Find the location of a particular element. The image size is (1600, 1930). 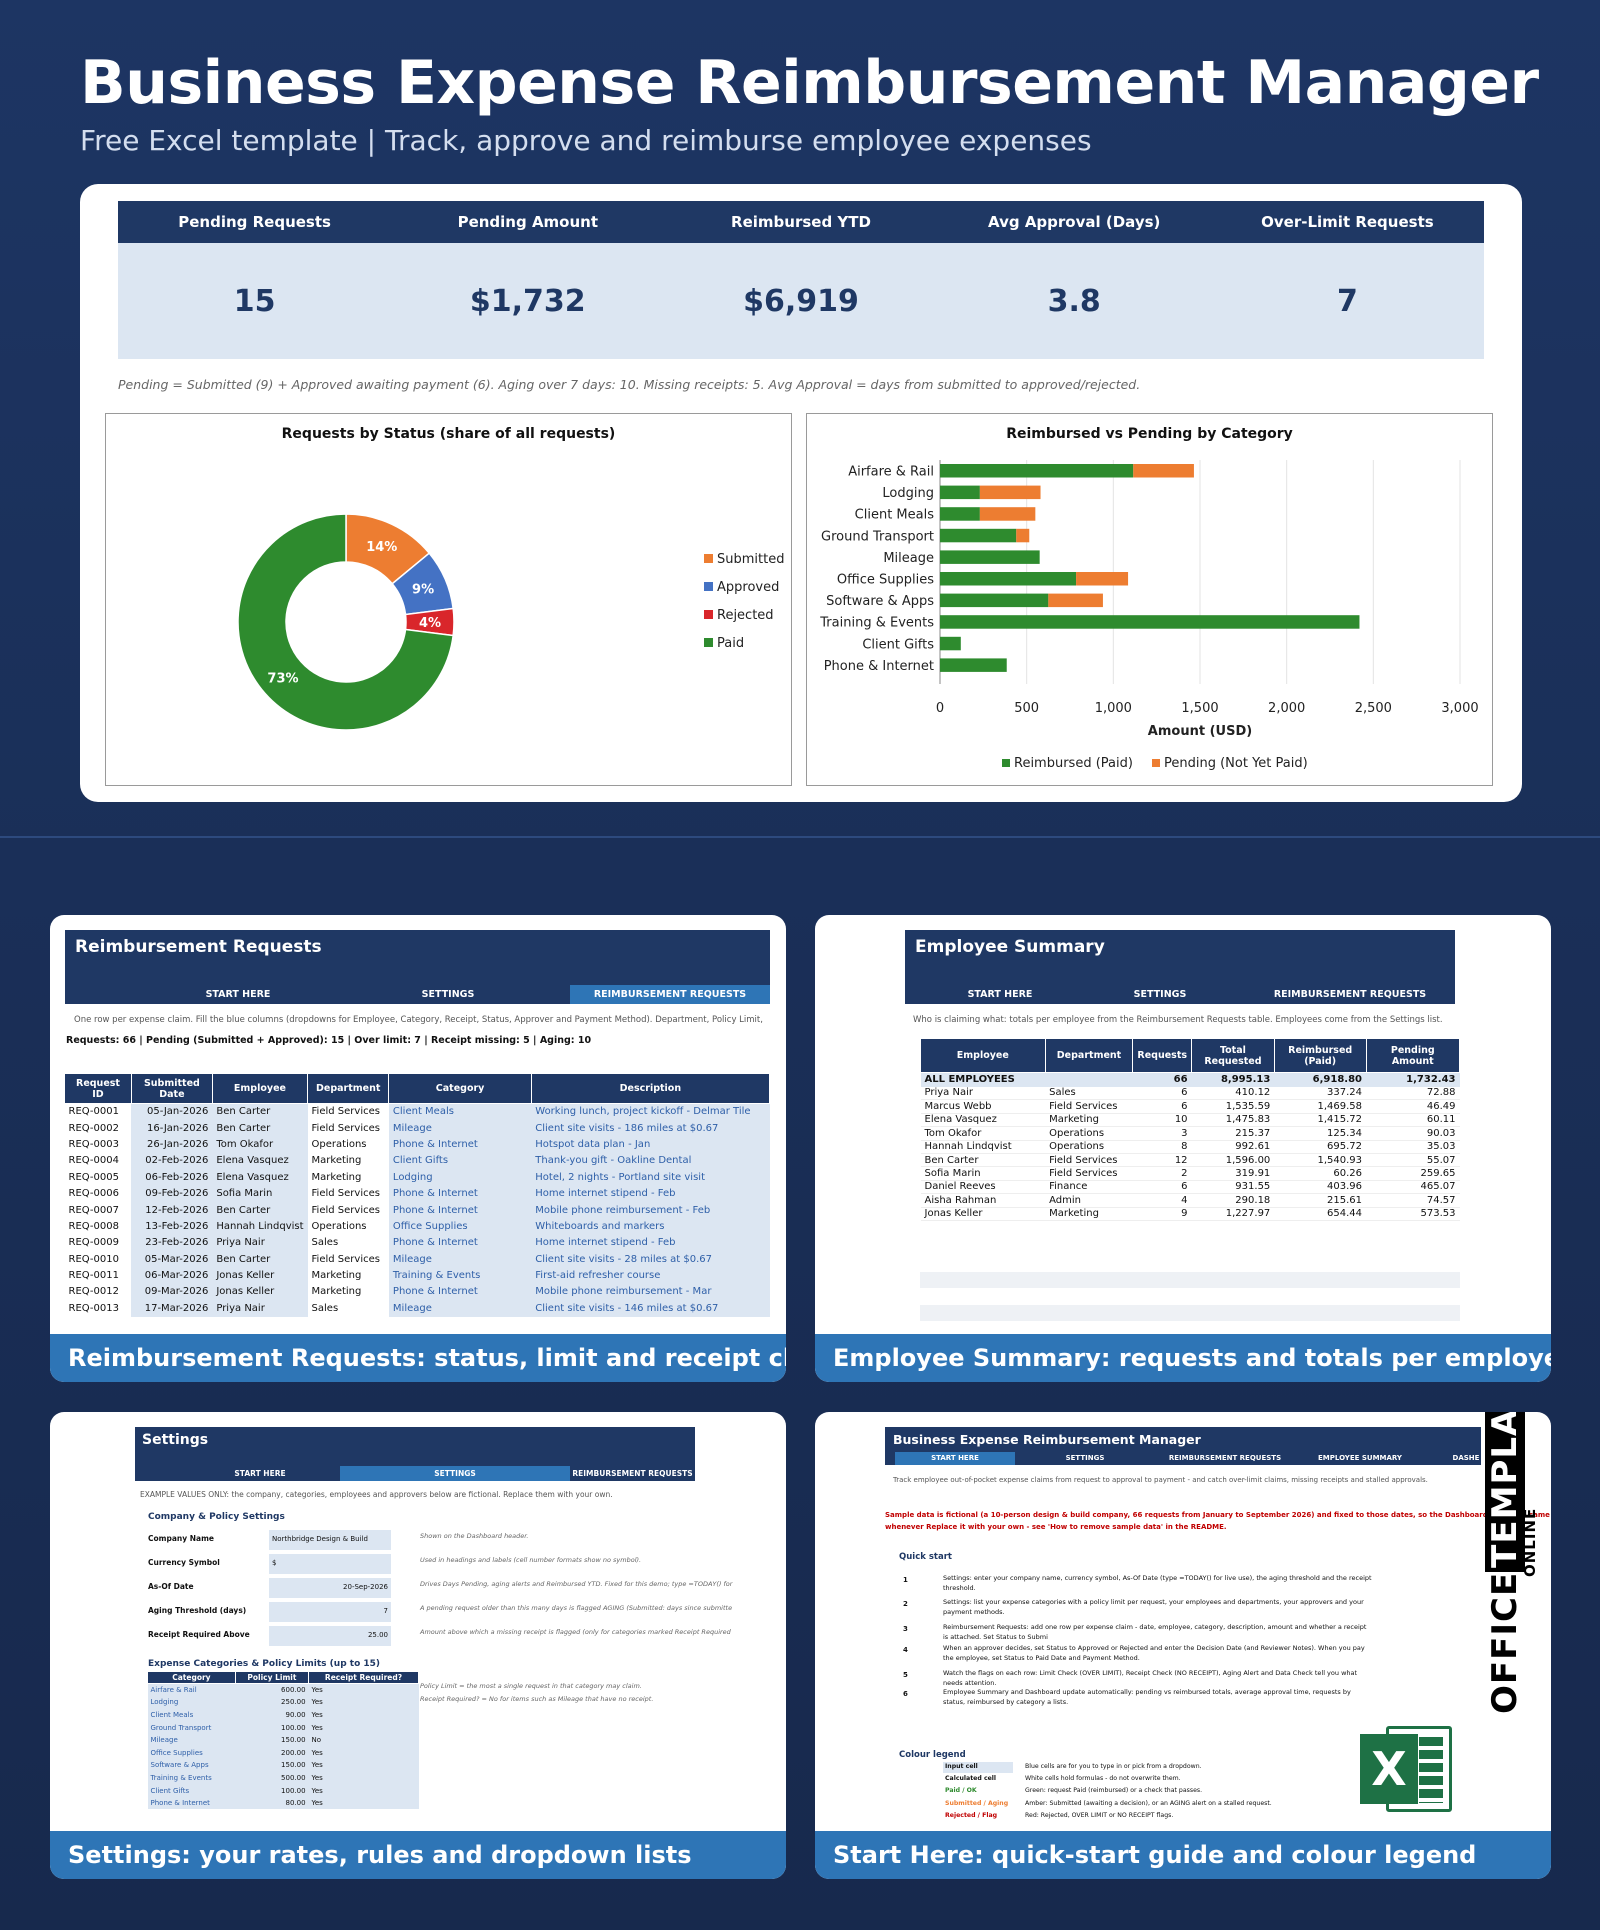

category-row: Software & Apps 150.00 Yes is located at coordinates (283, 1765).